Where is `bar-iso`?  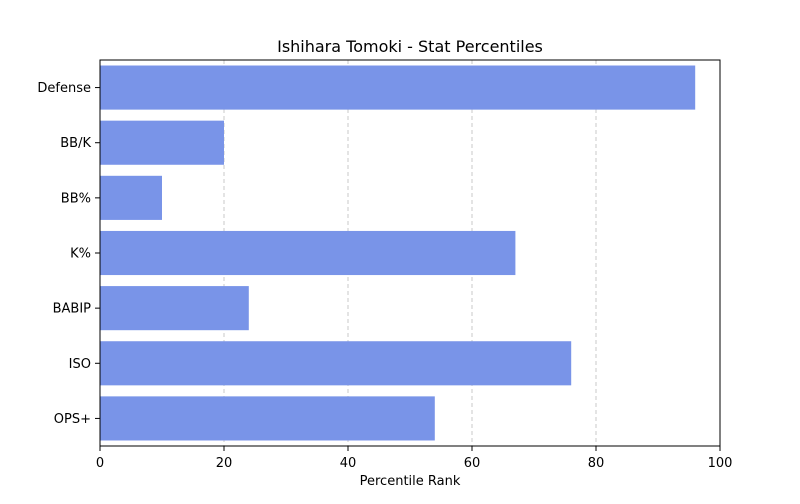
bar-iso is located at coordinates (336, 363).